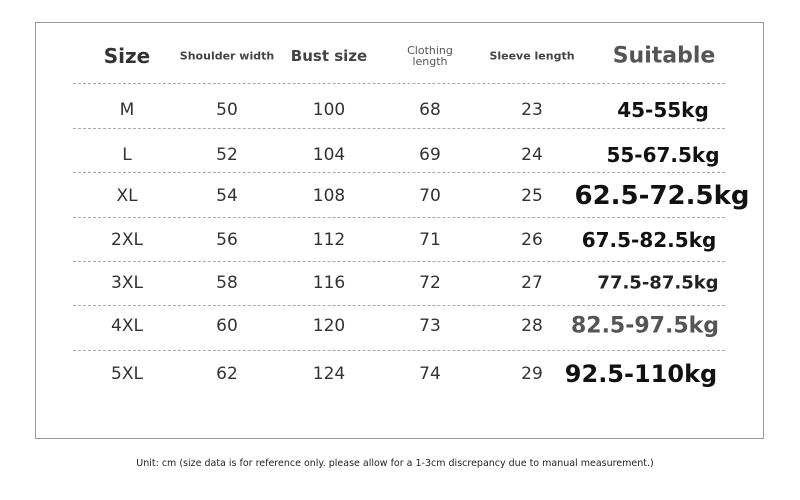  I want to click on header-cell: Bust size, so click(329, 56).